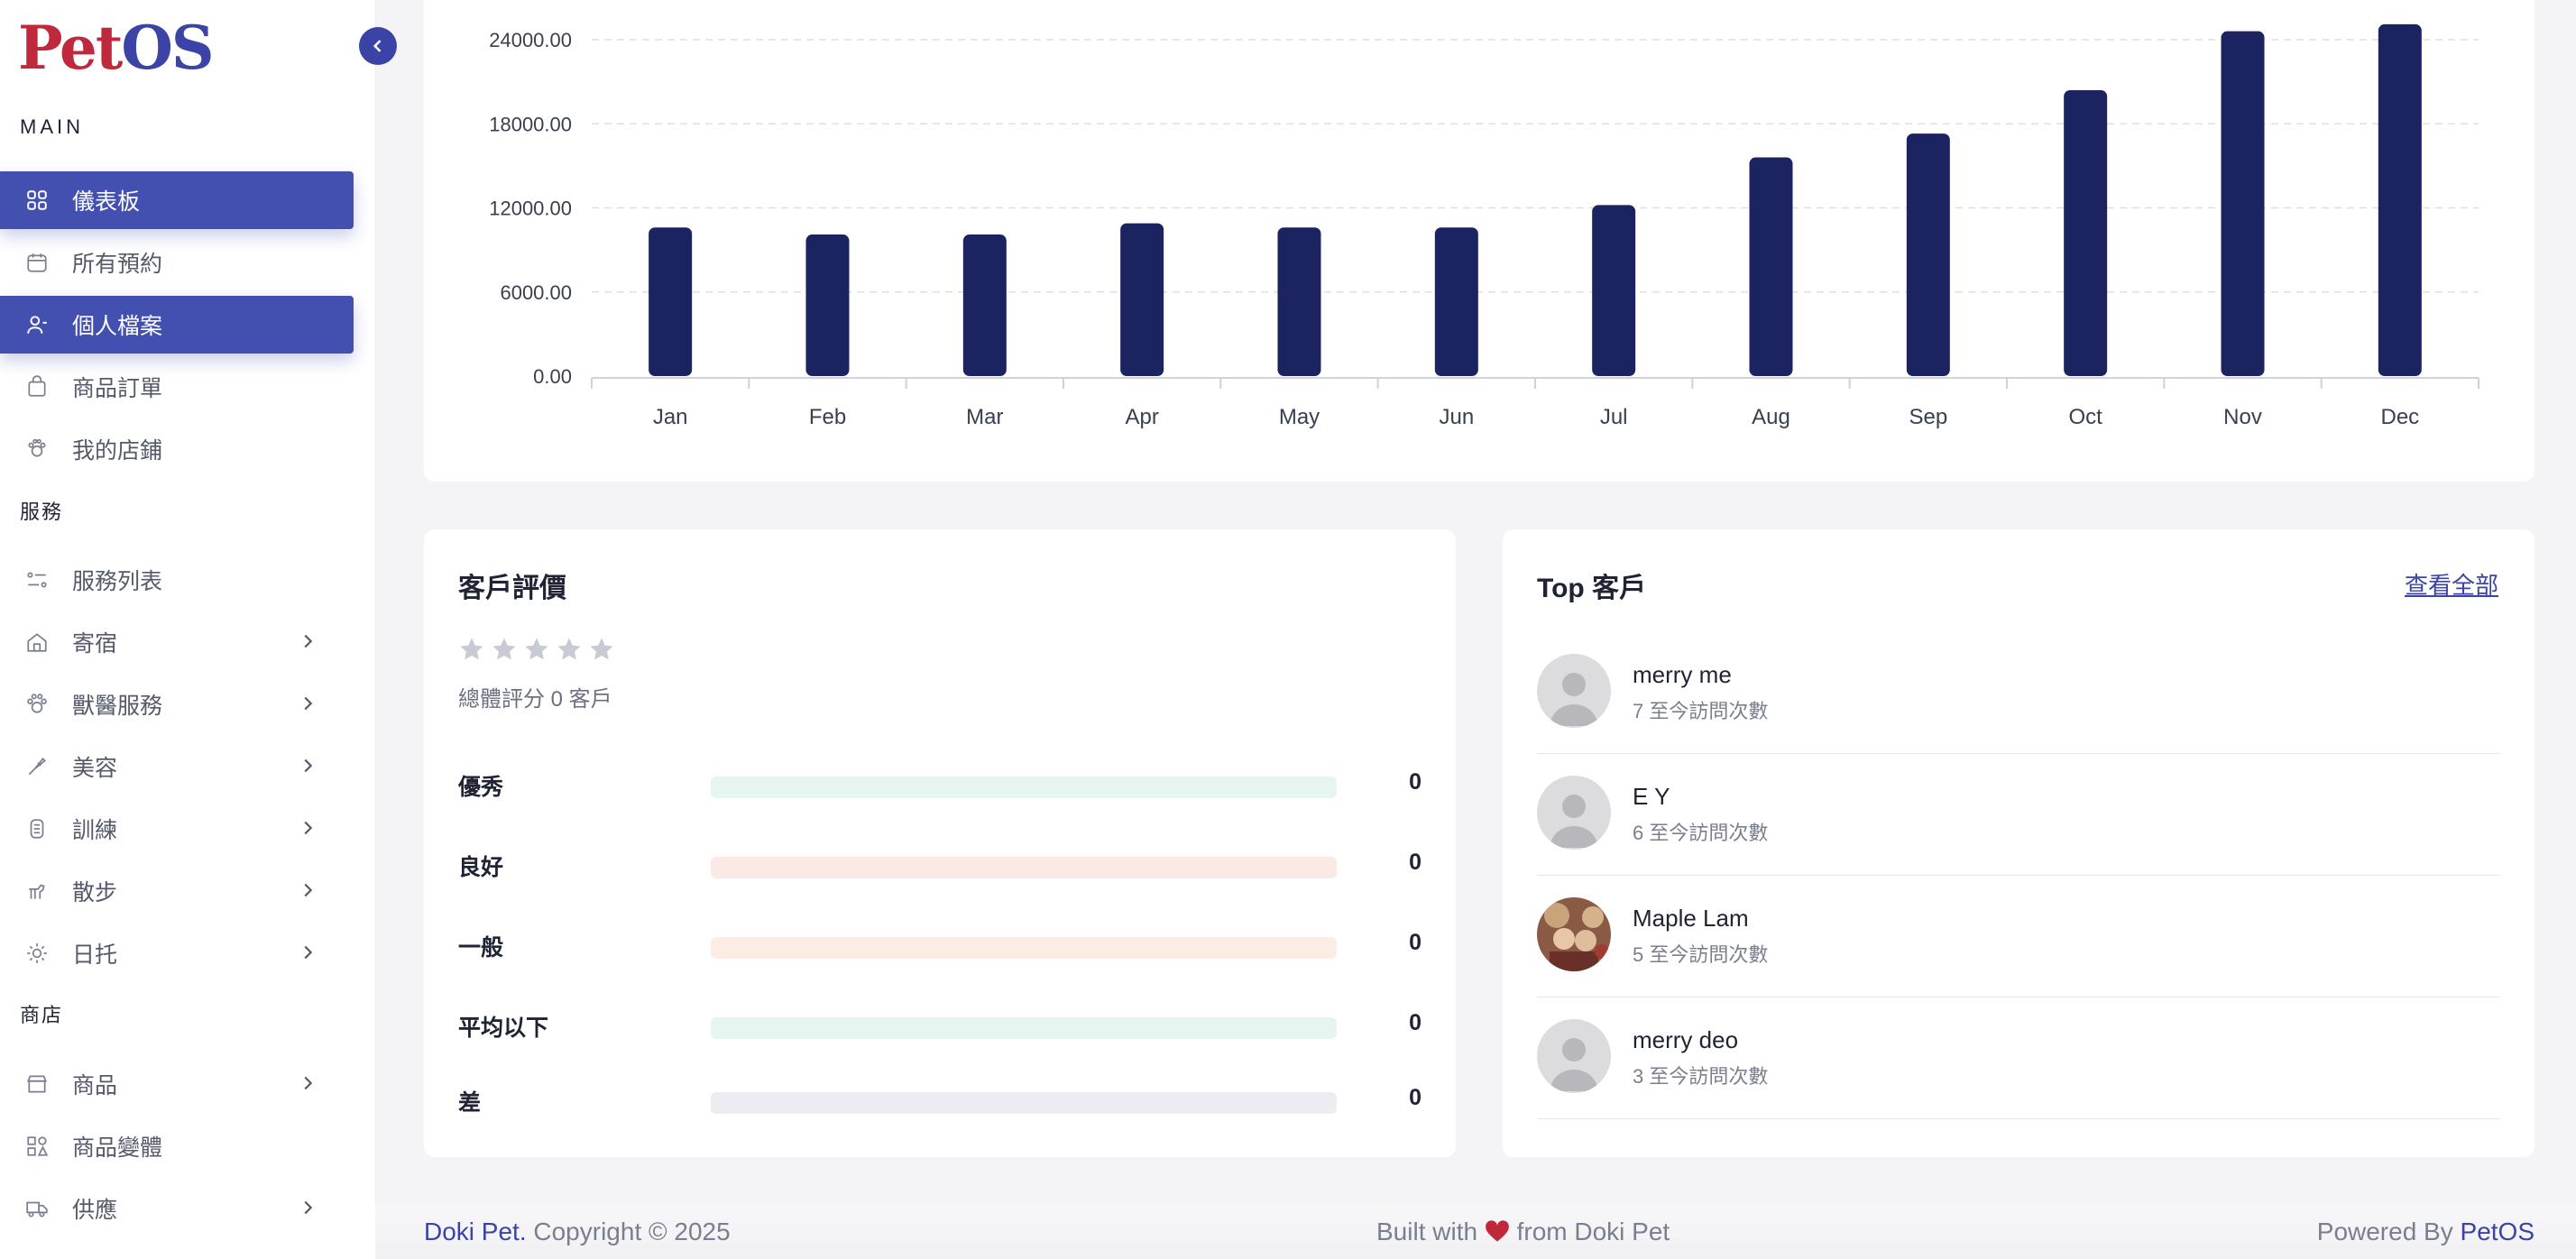 Image resolution: width=2576 pixels, height=1259 pixels. What do you see at coordinates (1928, 417) in the screenshot?
I see `x-tick-label: Sep` at bounding box center [1928, 417].